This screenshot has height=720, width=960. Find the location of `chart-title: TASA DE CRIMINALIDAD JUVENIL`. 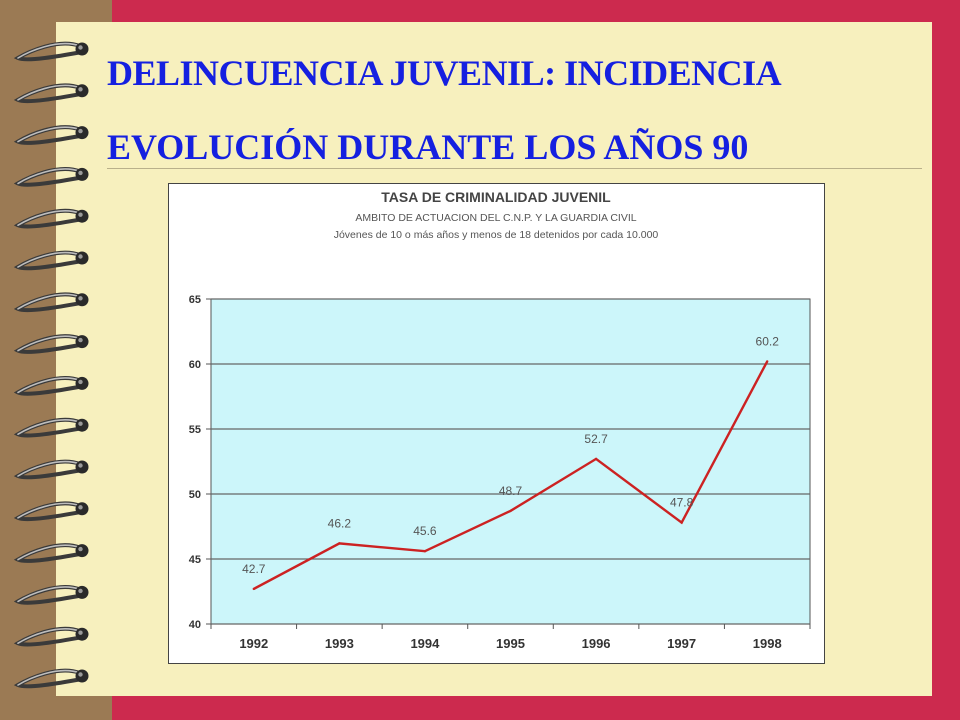

chart-title: TASA DE CRIMINALIDAD JUVENIL is located at coordinates (496, 197).